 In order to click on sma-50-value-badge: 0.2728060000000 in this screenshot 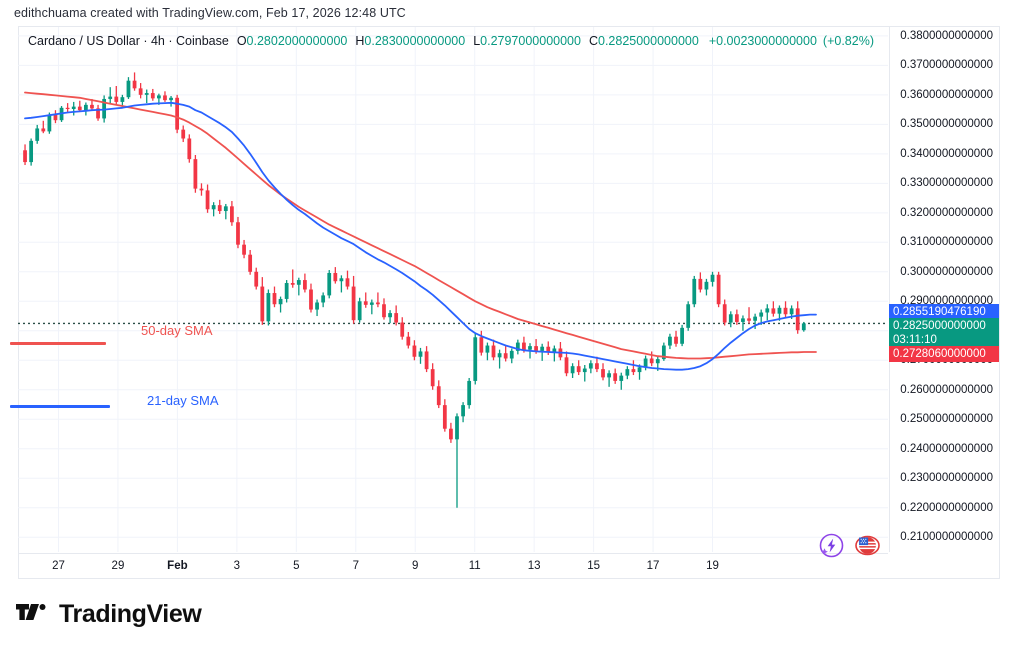, I will do `click(944, 354)`.